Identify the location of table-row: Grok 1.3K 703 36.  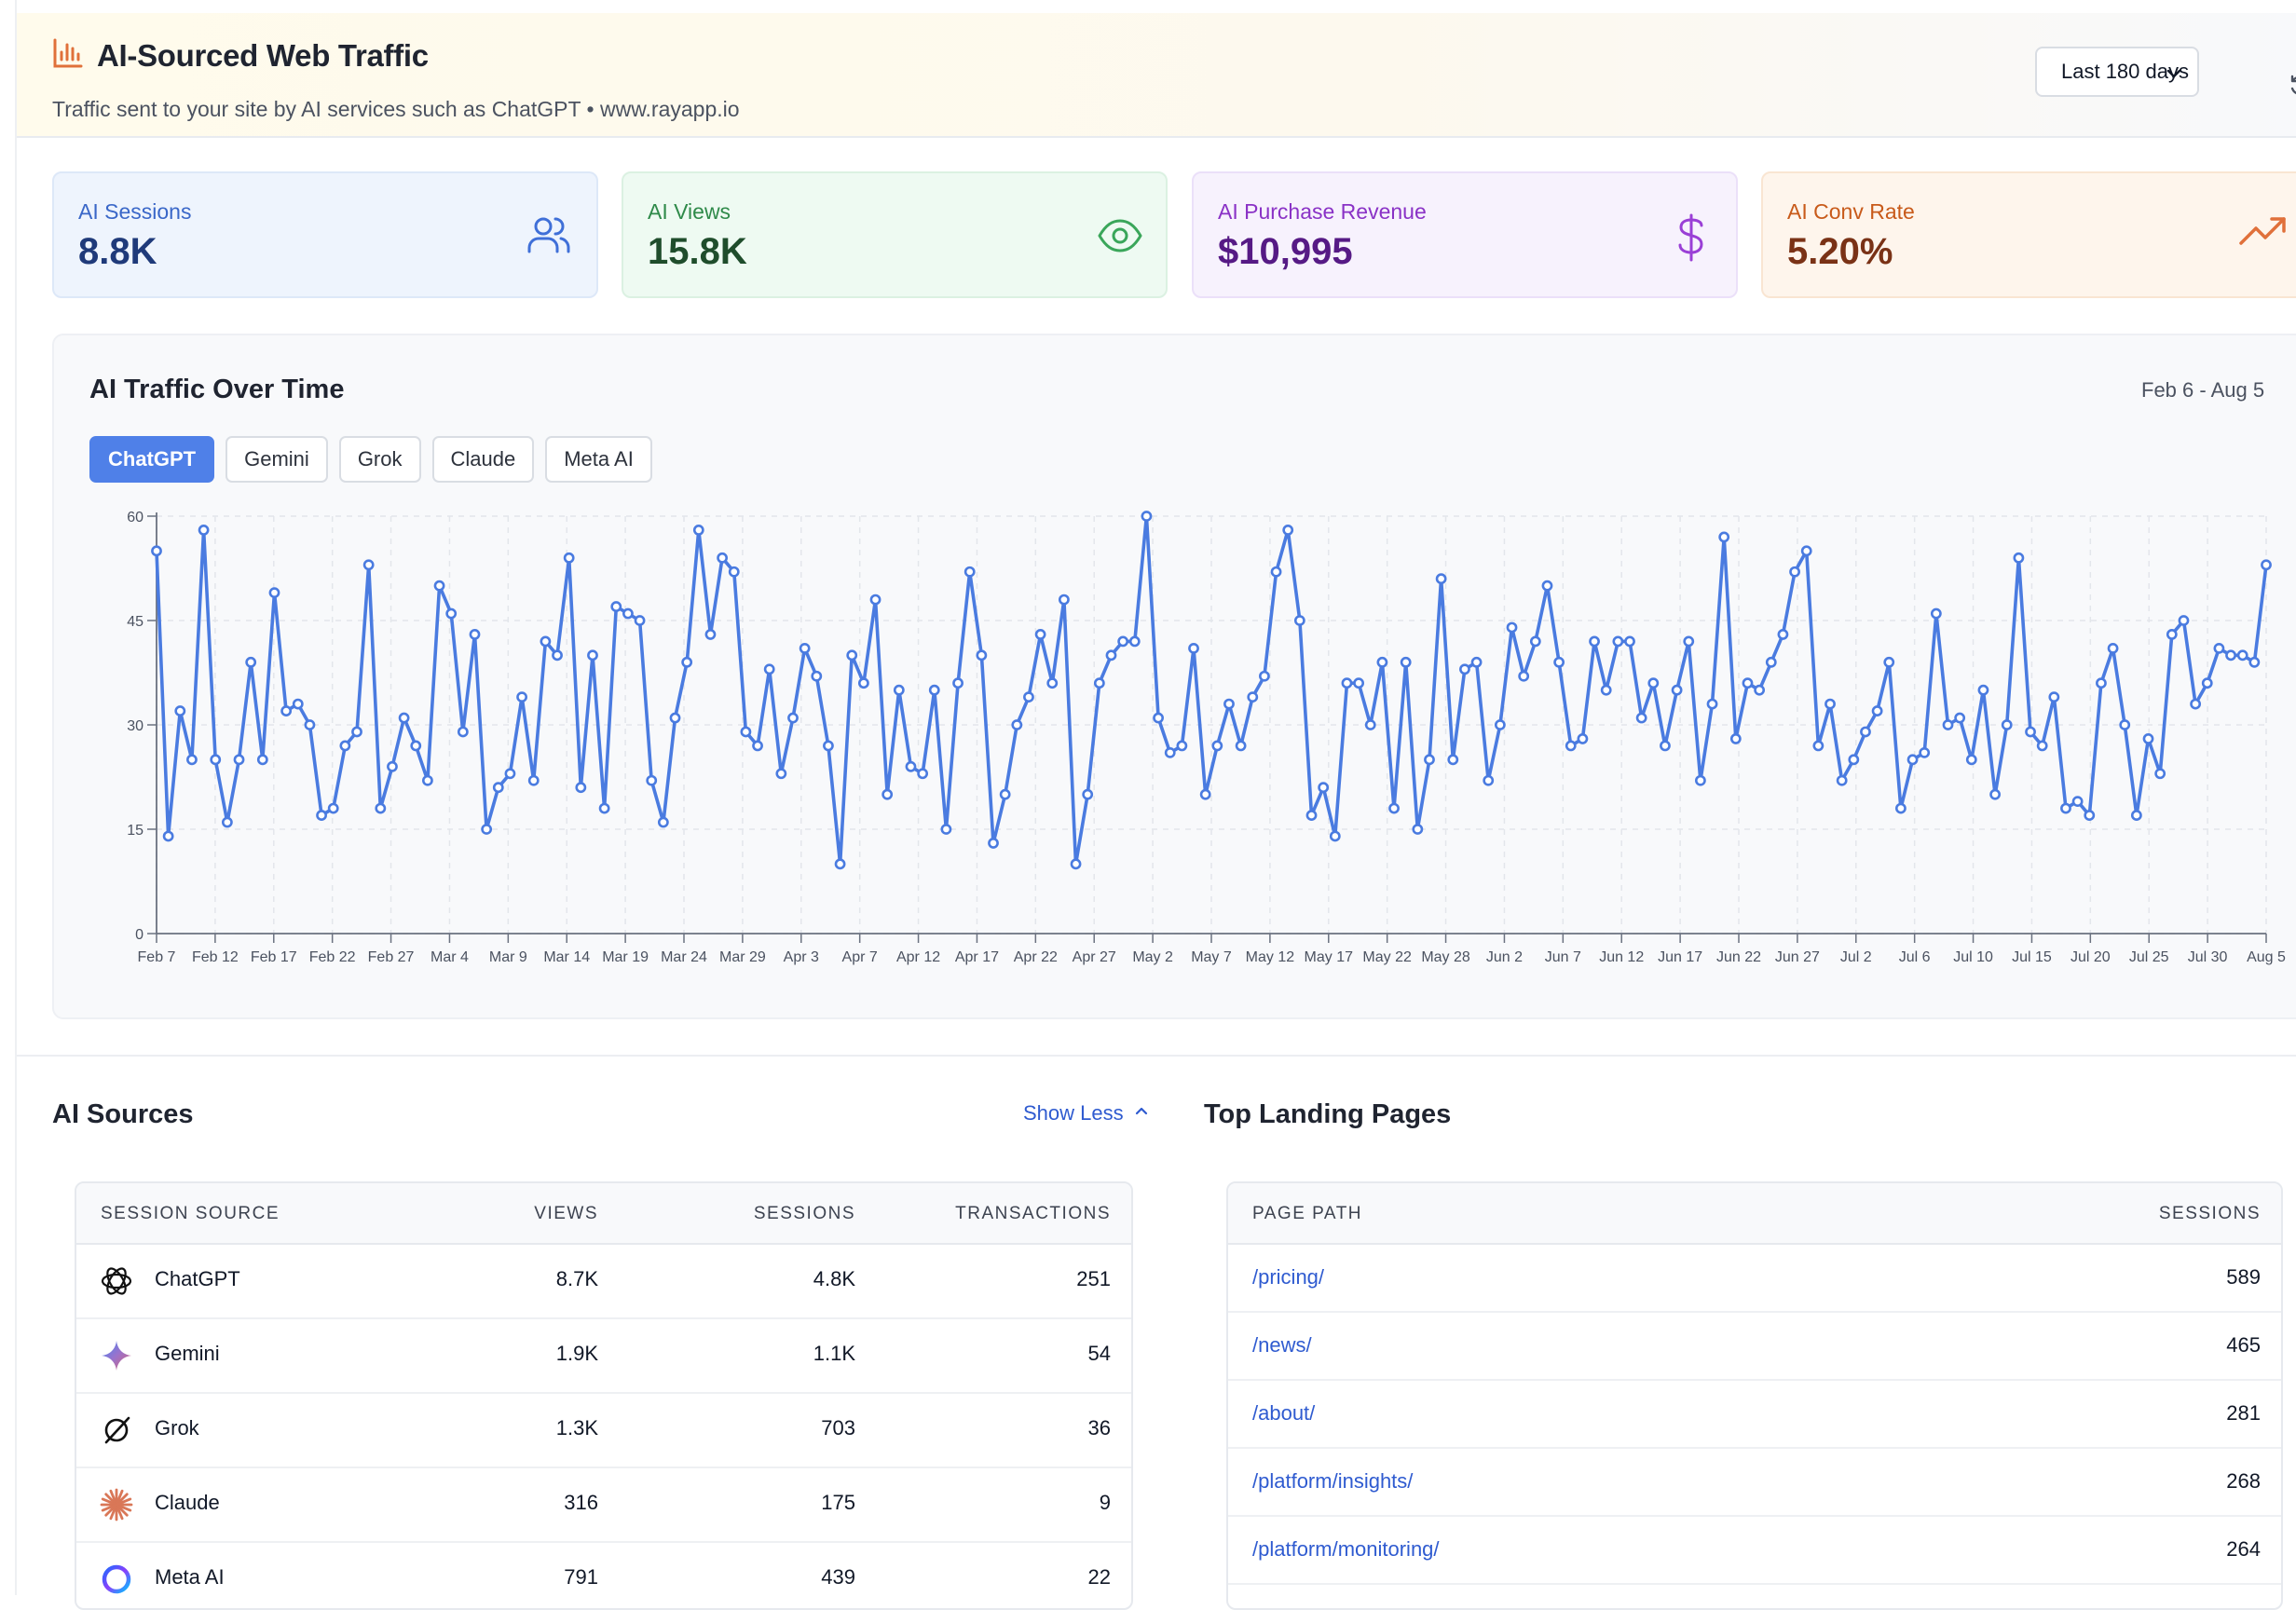
(603, 1431).